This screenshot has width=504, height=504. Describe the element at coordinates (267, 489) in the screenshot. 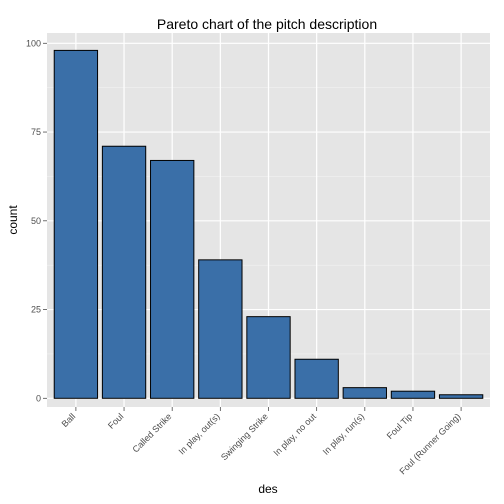

I see `x-axis-title: des` at that location.